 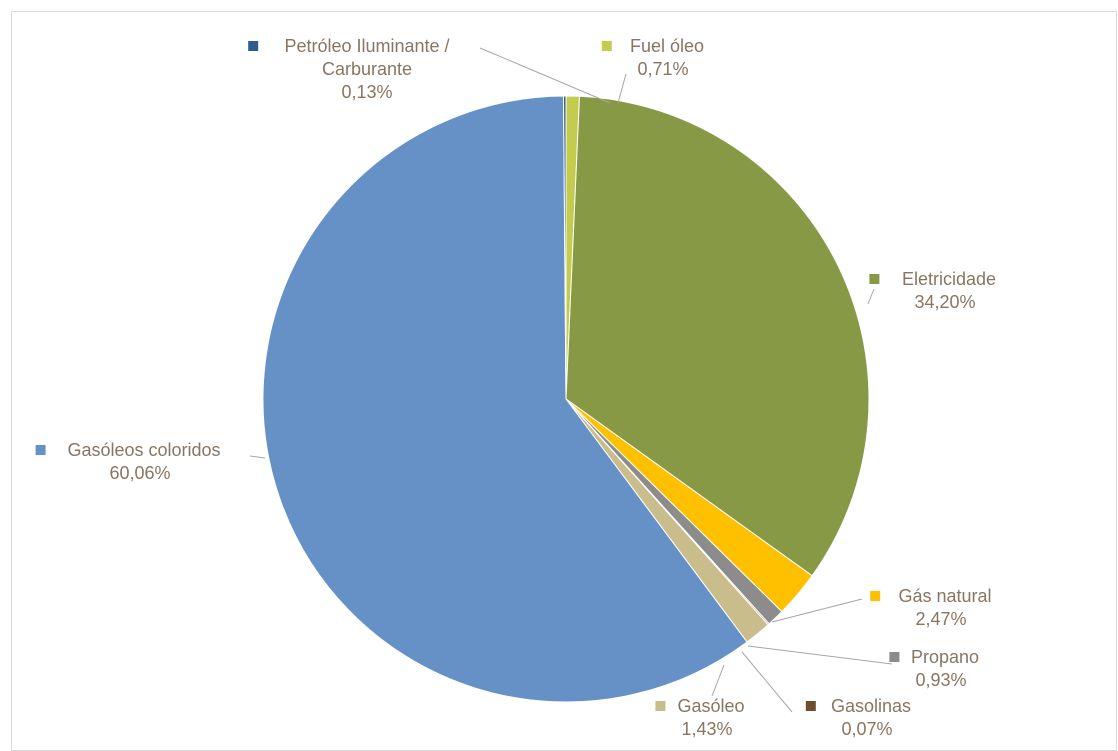 What do you see at coordinates (143, 450) in the screenshot?
I see `label-name: Gasóleos coloridos` at bounding box center [143, 450].